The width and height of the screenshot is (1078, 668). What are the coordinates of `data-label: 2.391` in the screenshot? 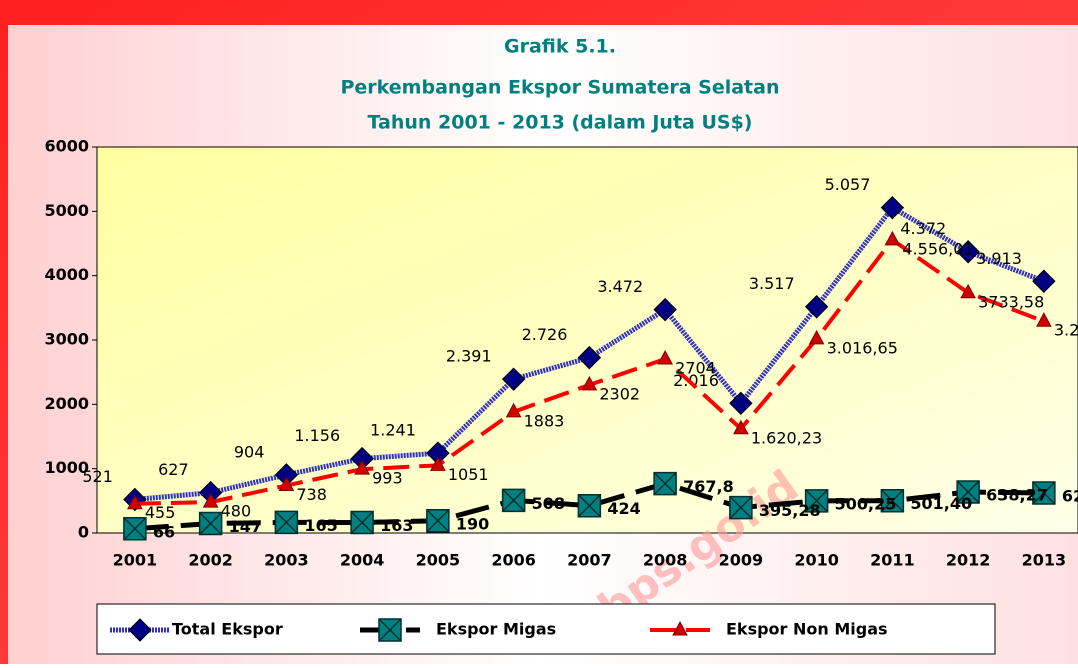 It's located at (469, 356).